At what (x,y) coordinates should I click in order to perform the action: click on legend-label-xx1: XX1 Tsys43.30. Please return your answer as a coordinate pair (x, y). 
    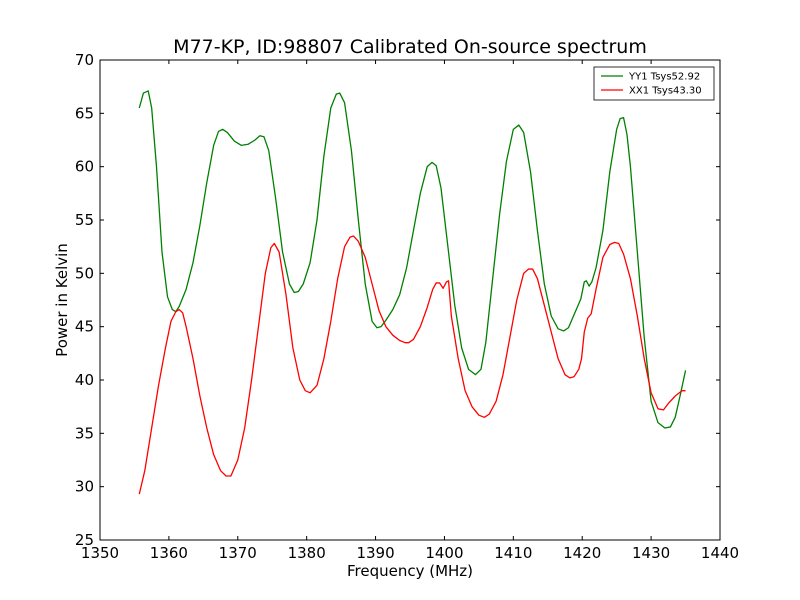
    Looking at the image, I should click on (665, 91).